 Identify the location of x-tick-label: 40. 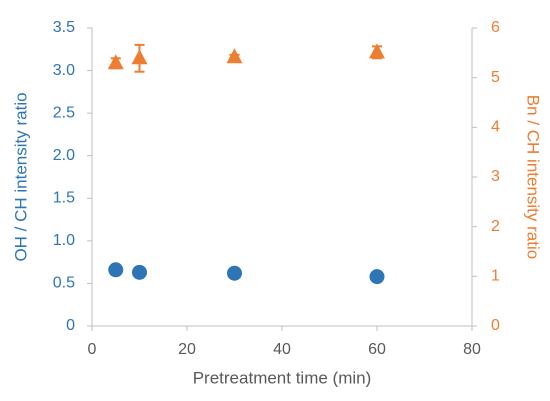
(282, 349).